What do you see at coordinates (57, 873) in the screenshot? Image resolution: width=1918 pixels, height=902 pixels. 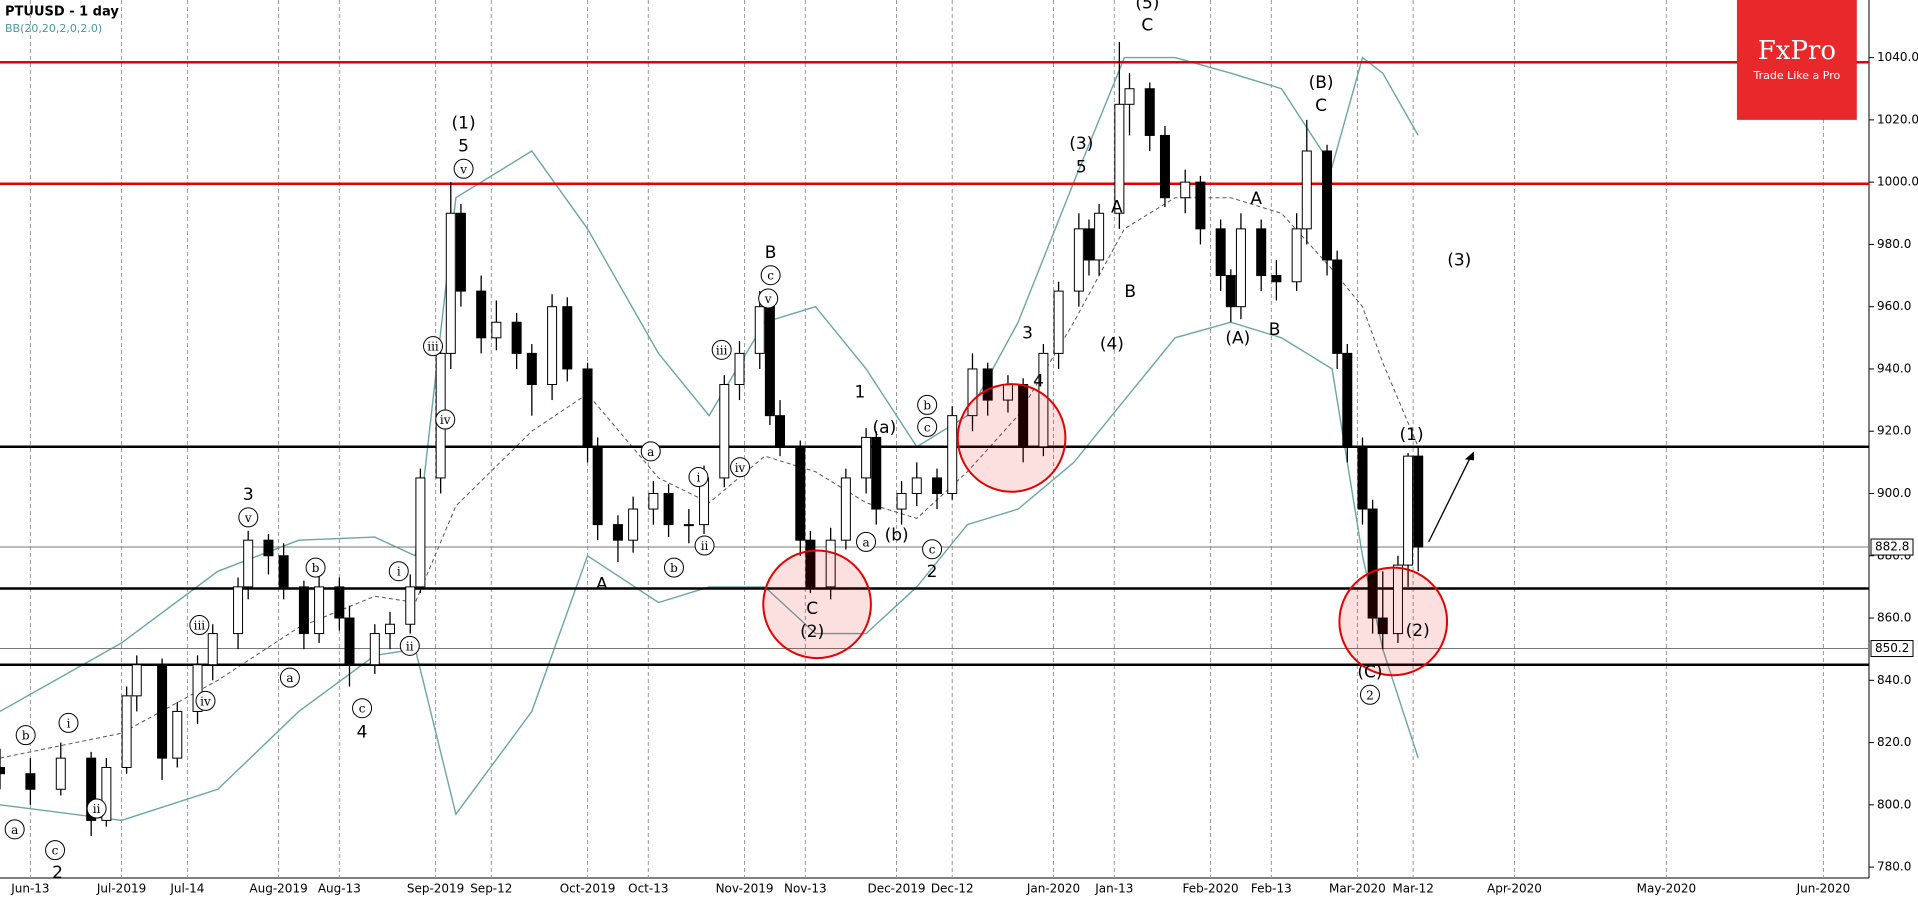 I see `wave-label: 2` at bounding box center [57, 873].